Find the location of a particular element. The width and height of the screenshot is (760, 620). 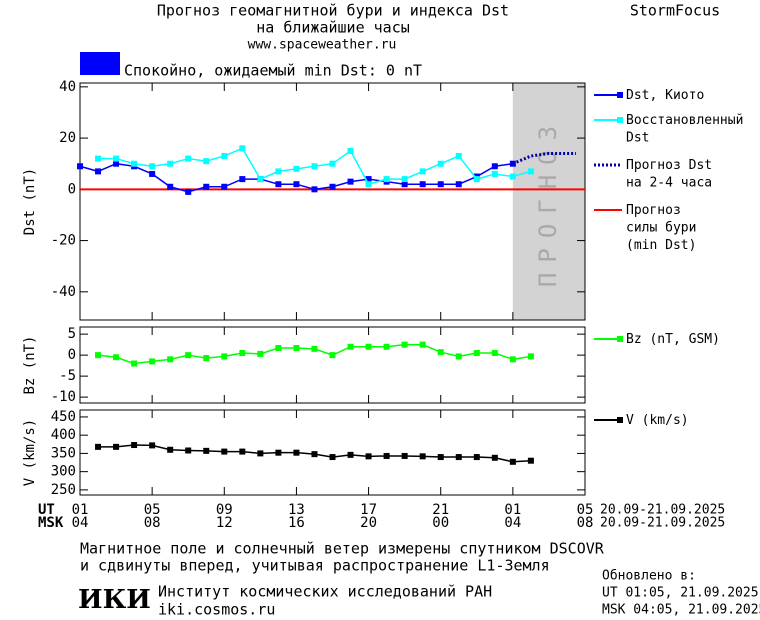

y-tick-label: 5 is located at coordinates (72, 334).